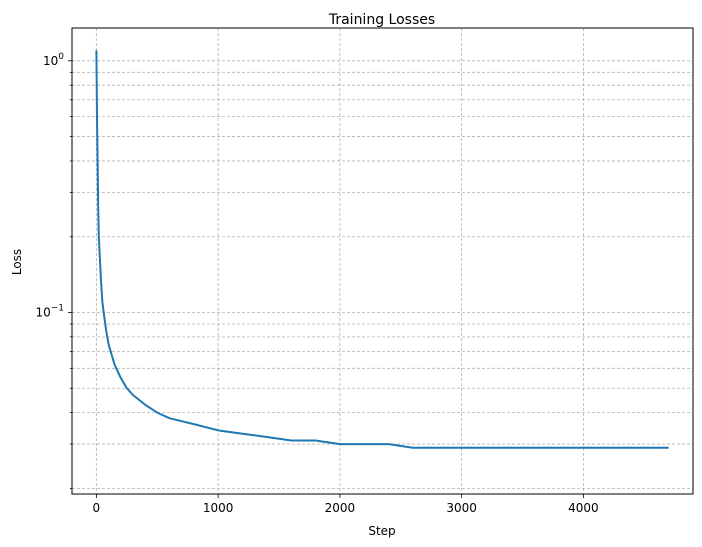  What do you see at coordinates (218, 508) in the screenshot?
I see `x-tick-label: 1000` at bounding box center [218, 508].